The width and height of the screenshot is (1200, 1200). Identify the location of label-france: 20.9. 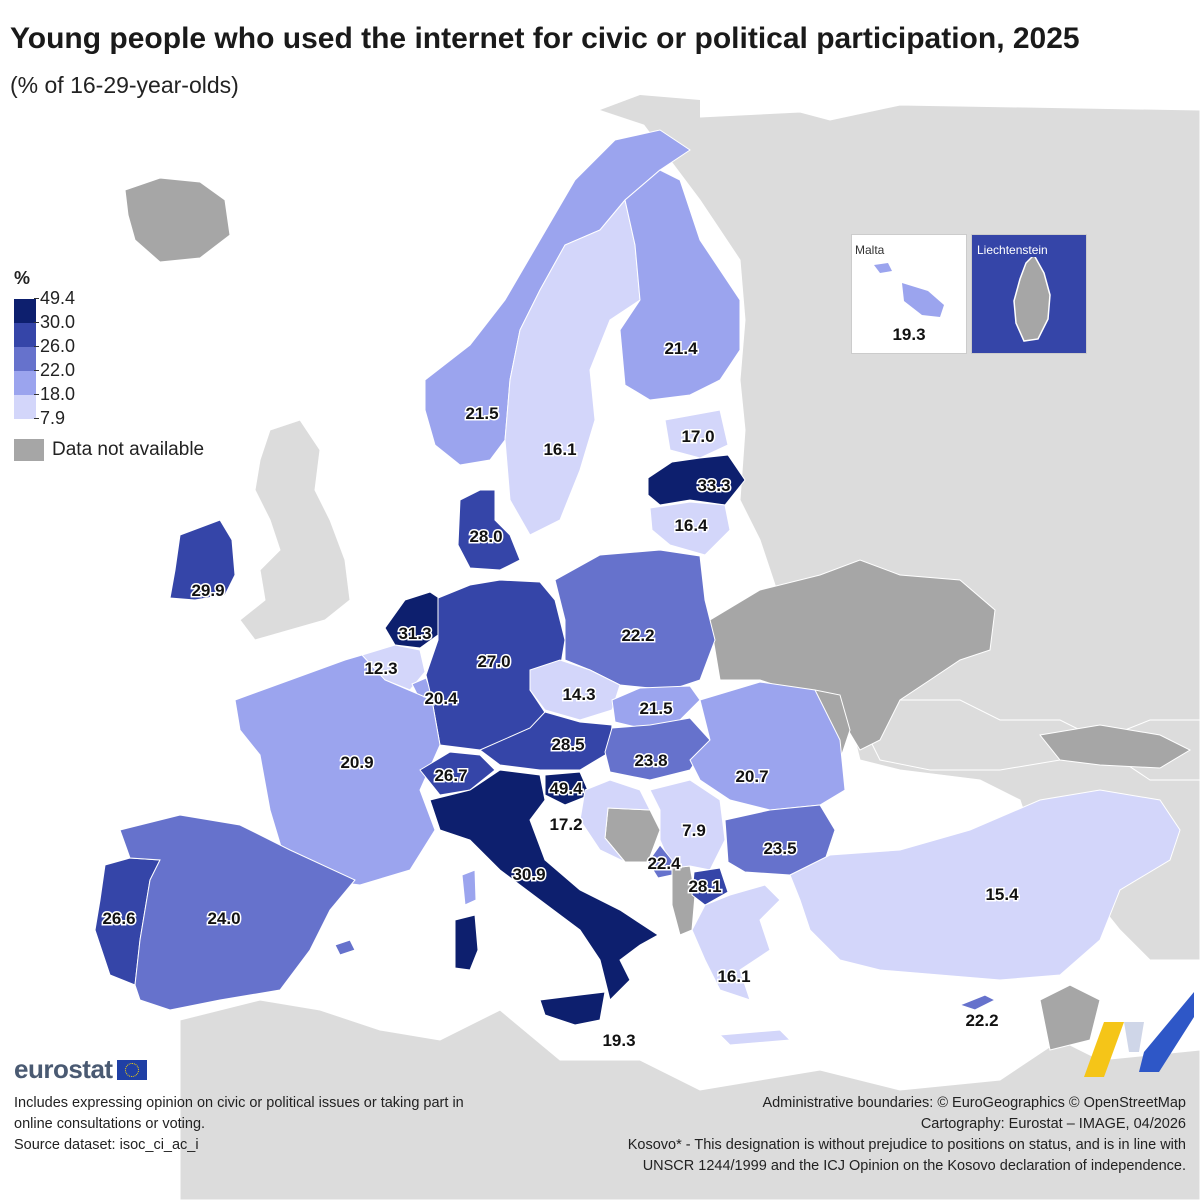
(356, 762).